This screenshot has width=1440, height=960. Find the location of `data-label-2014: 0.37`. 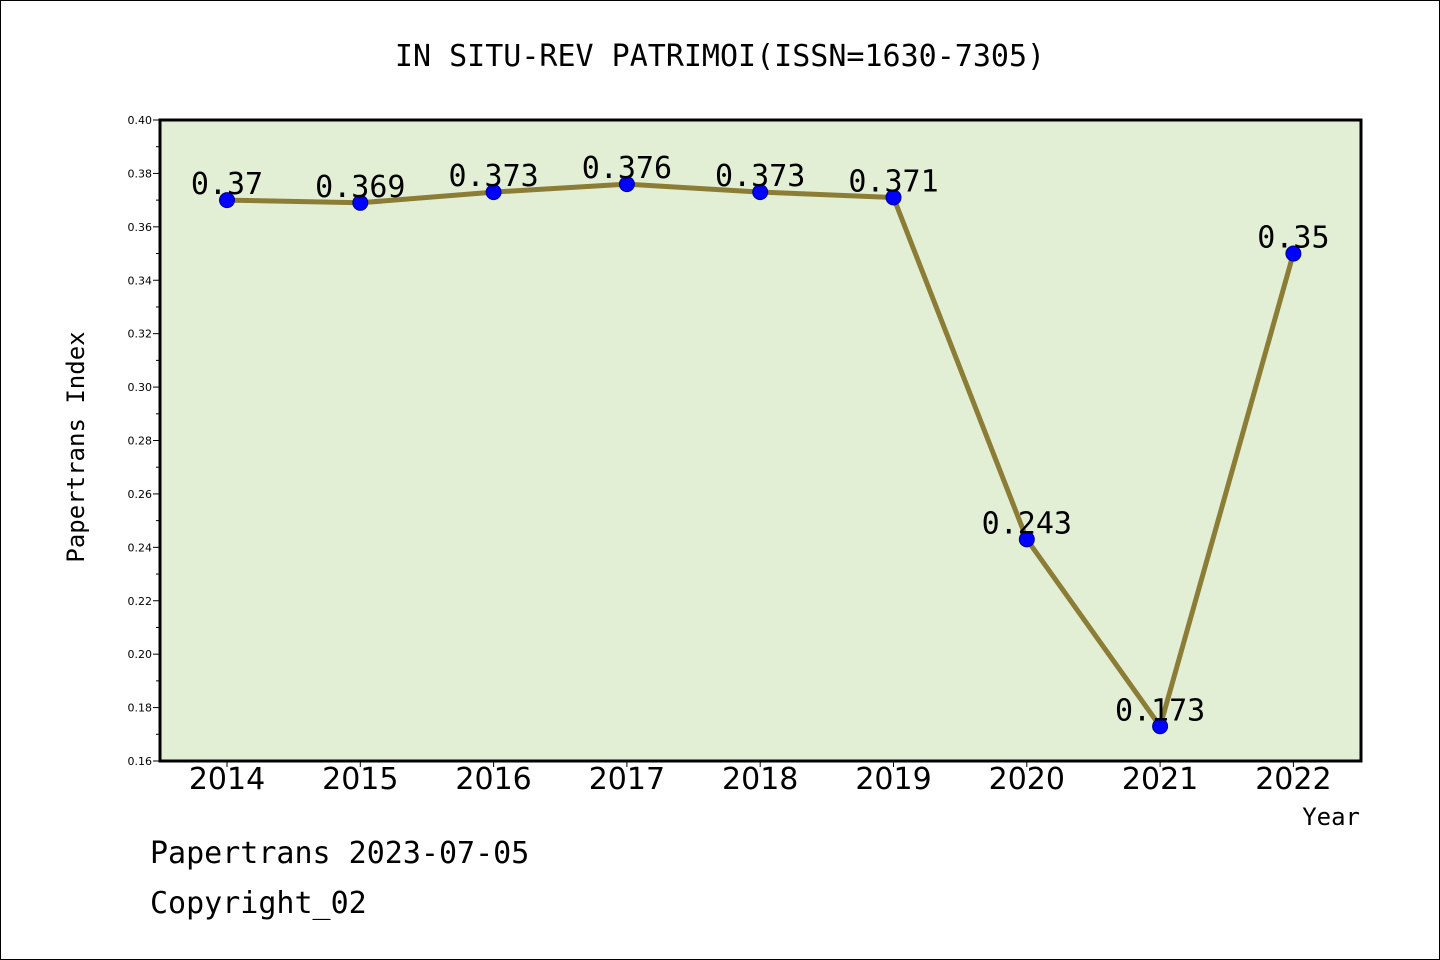

data-label-2014: 0.37 is located at coordinates (227, 184).